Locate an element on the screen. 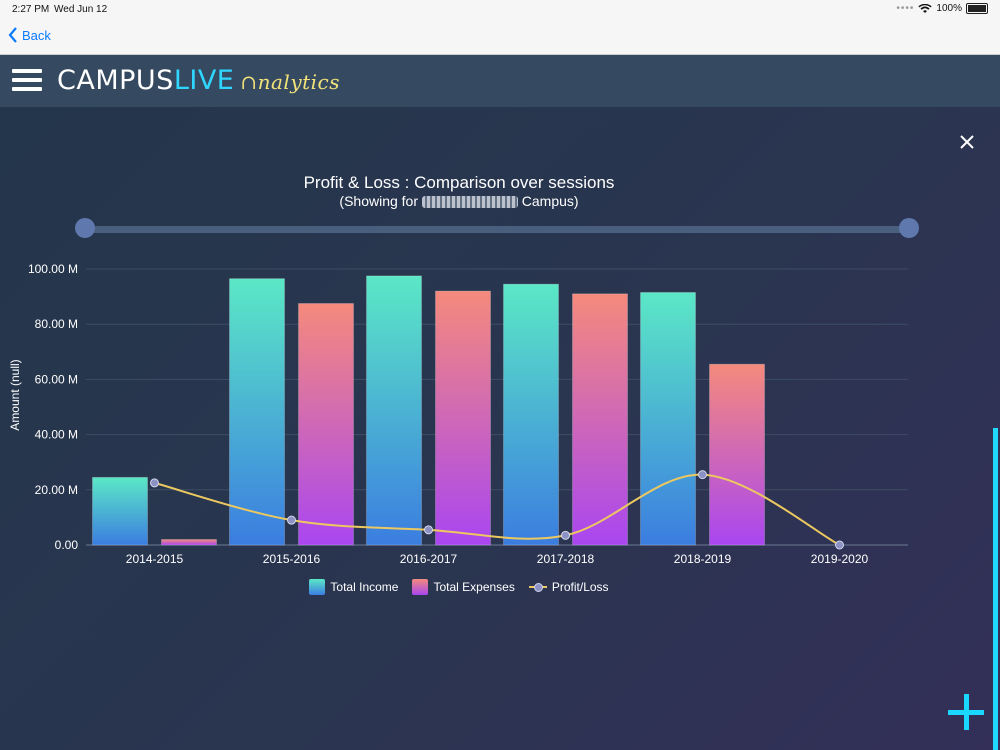  legend-item-expenses: Total Expenses is located at coordinates (463, 587).